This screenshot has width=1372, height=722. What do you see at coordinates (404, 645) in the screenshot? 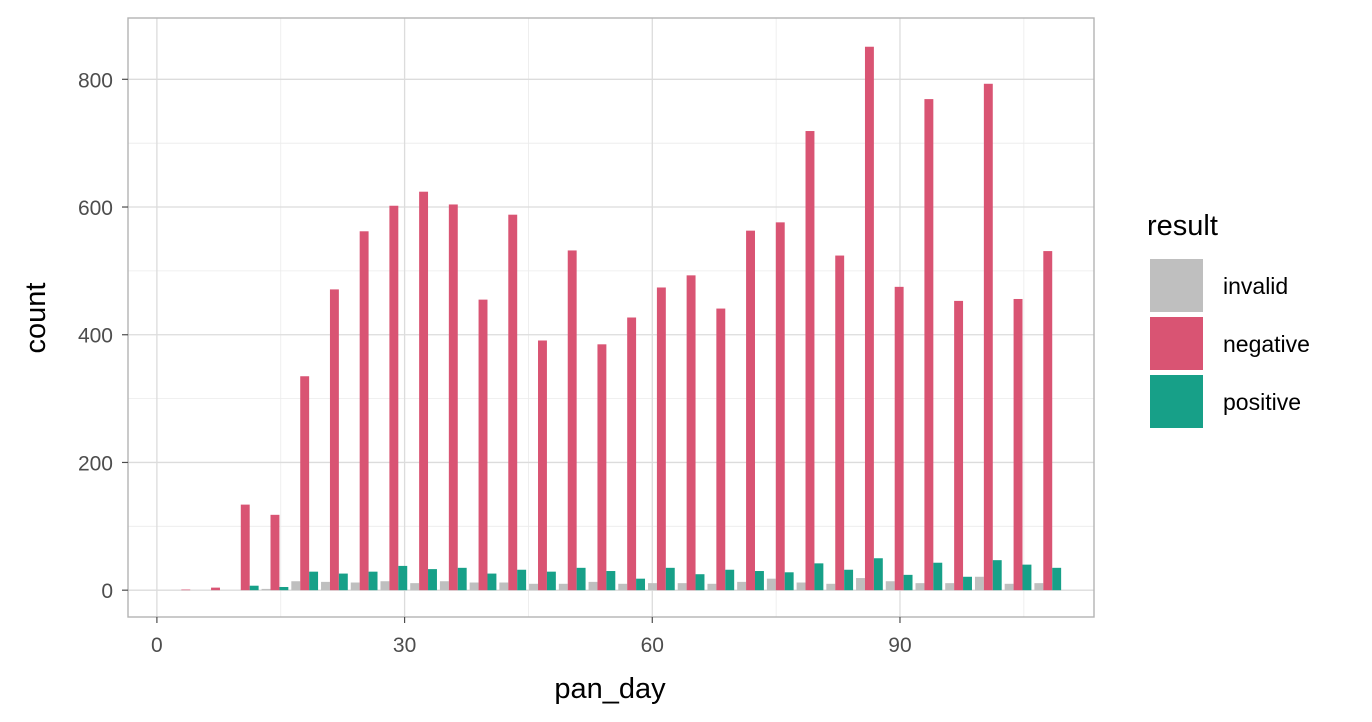
I see `x-tick-label: 30` at bounding box center [404, 645].